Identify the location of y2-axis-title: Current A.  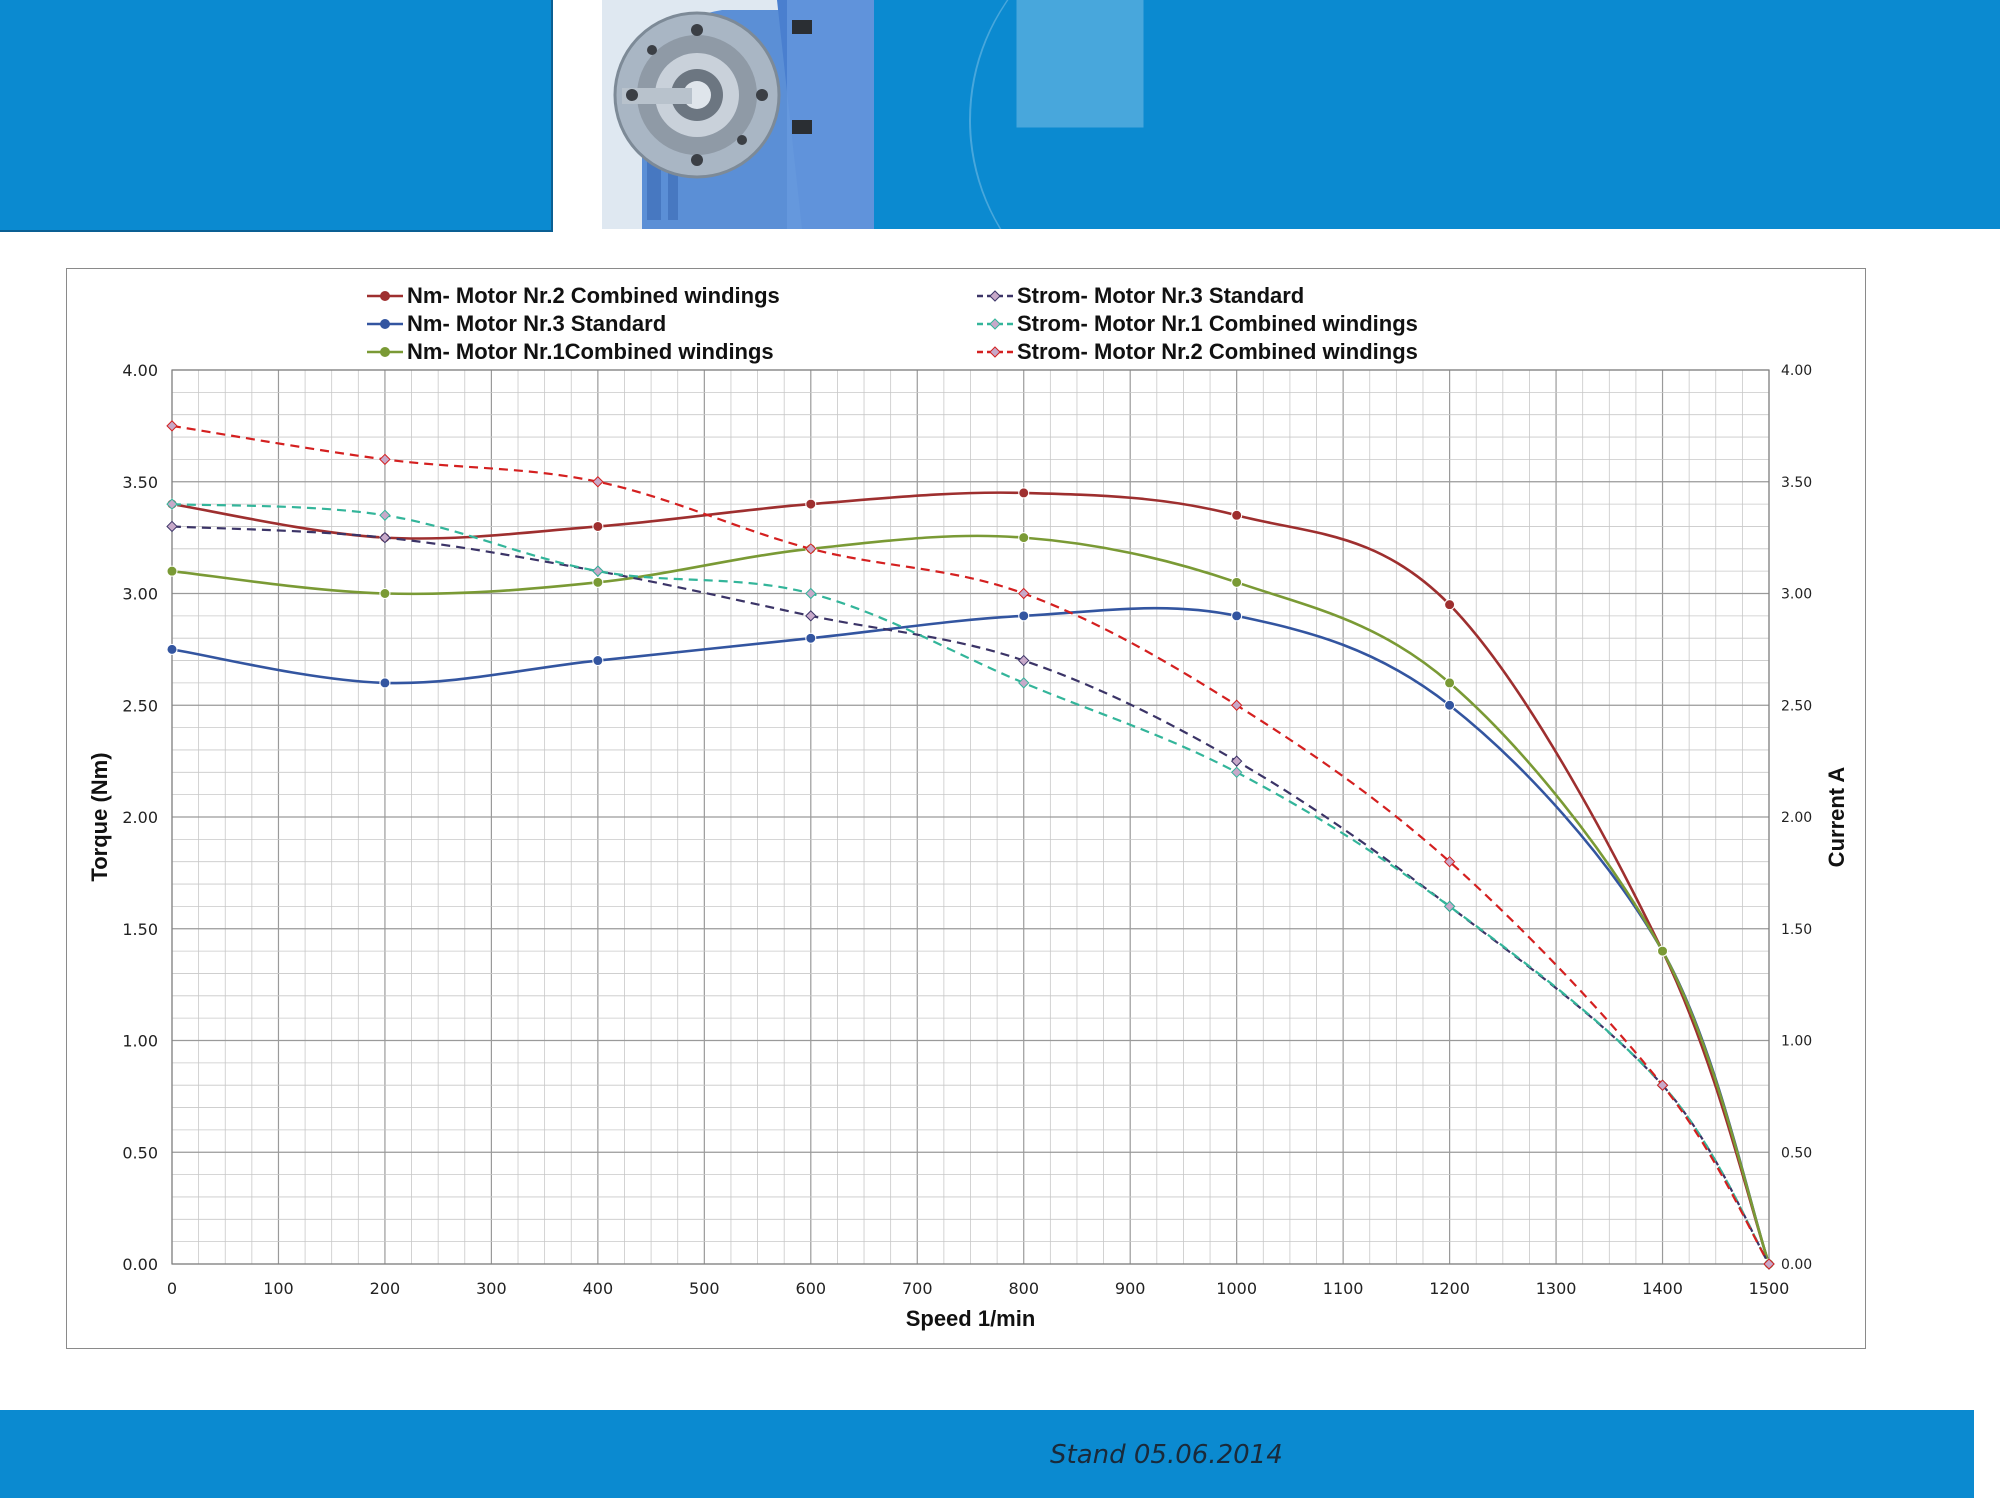
(1836, 817).